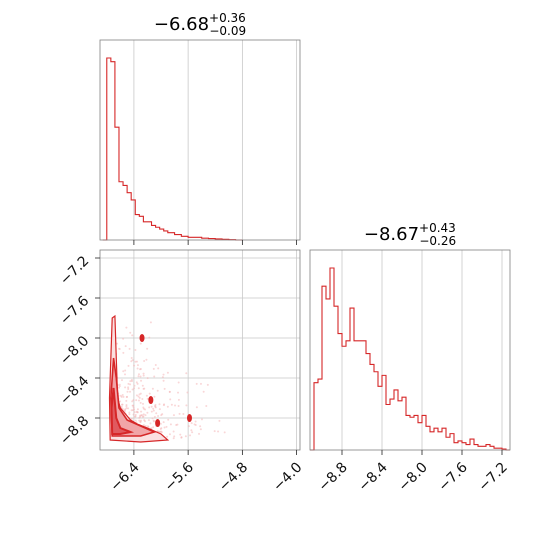  Describe the element at coordinates (492, 476) in the screenshot. I see `x-tick-label: −7.2` at that location.